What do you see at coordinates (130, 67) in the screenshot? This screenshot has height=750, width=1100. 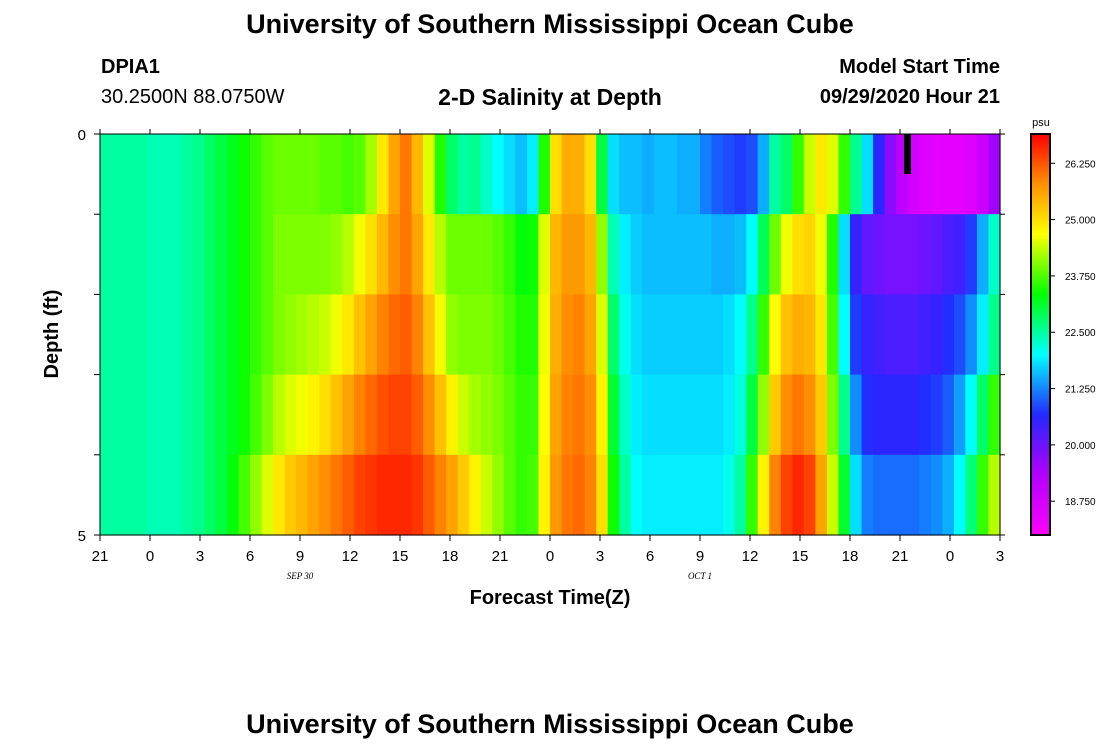 I see `station-id: DPIA1` at bounding box center [130, 67].